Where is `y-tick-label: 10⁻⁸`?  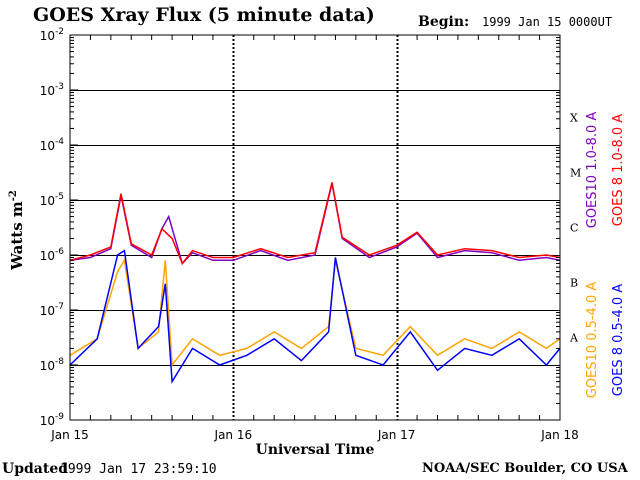 y-tick-label: 10⁻⁸ is located at coordinates (52, 365).